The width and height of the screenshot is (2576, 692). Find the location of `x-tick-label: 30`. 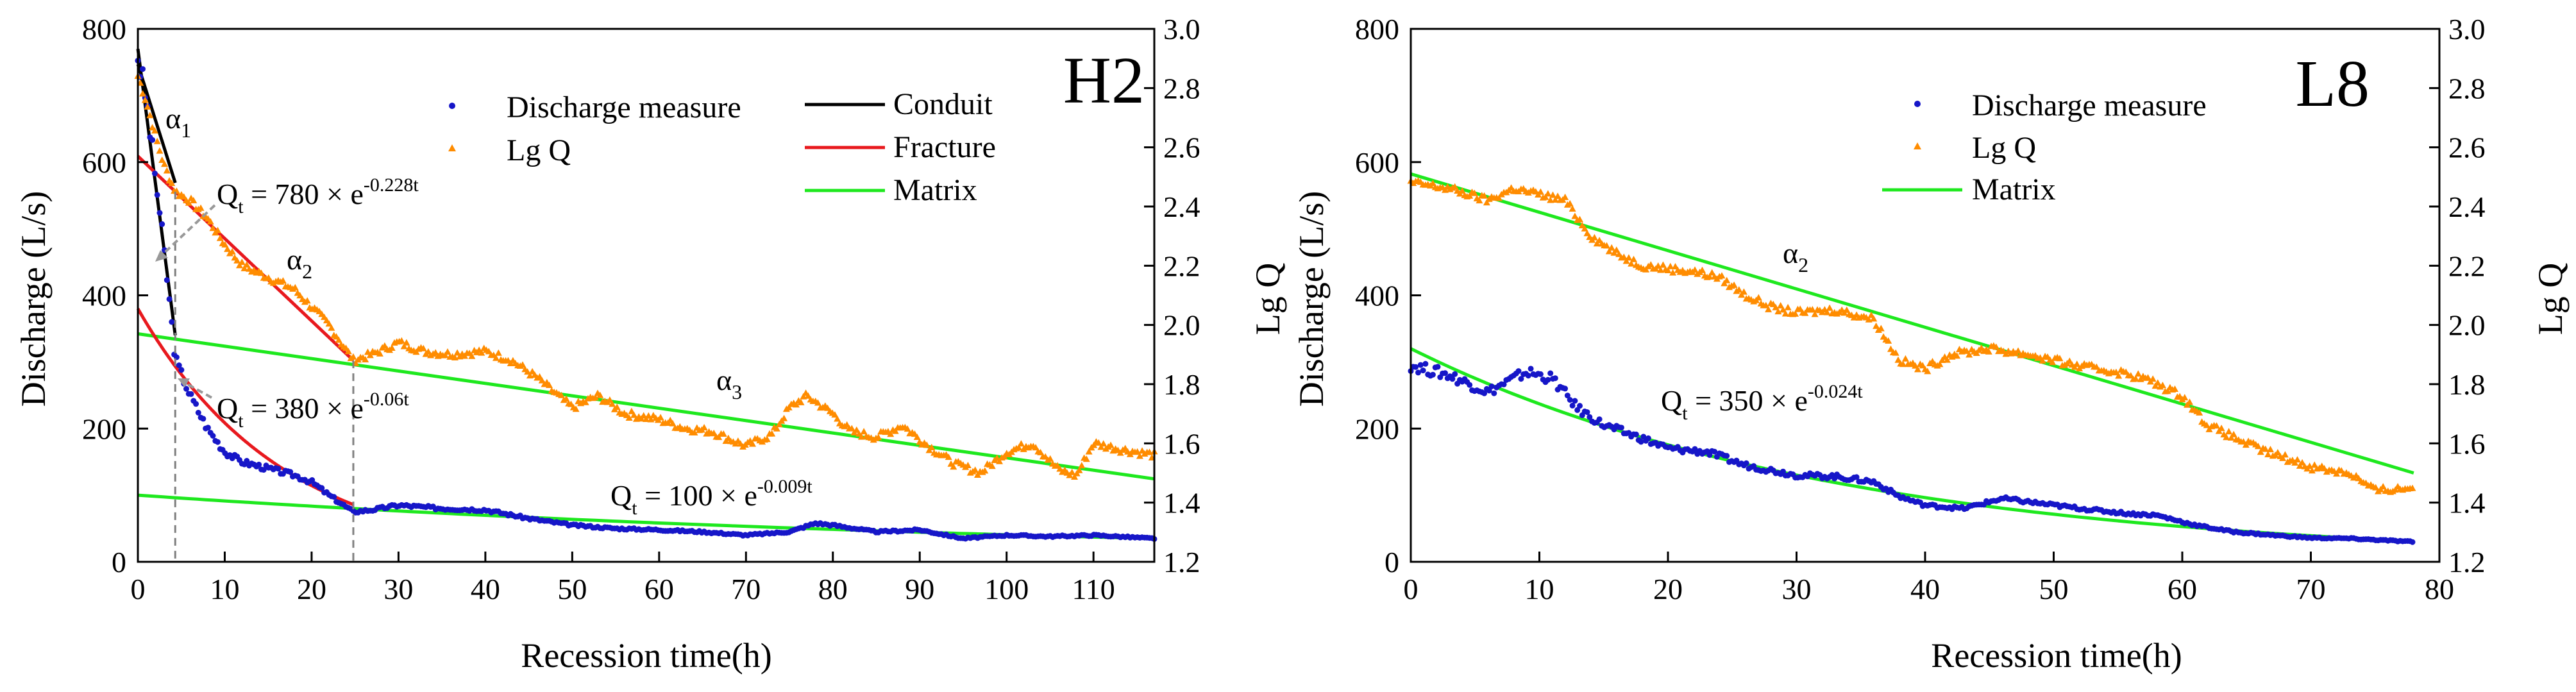

x-tick-label: 30 is located at coordinates (398, 589).